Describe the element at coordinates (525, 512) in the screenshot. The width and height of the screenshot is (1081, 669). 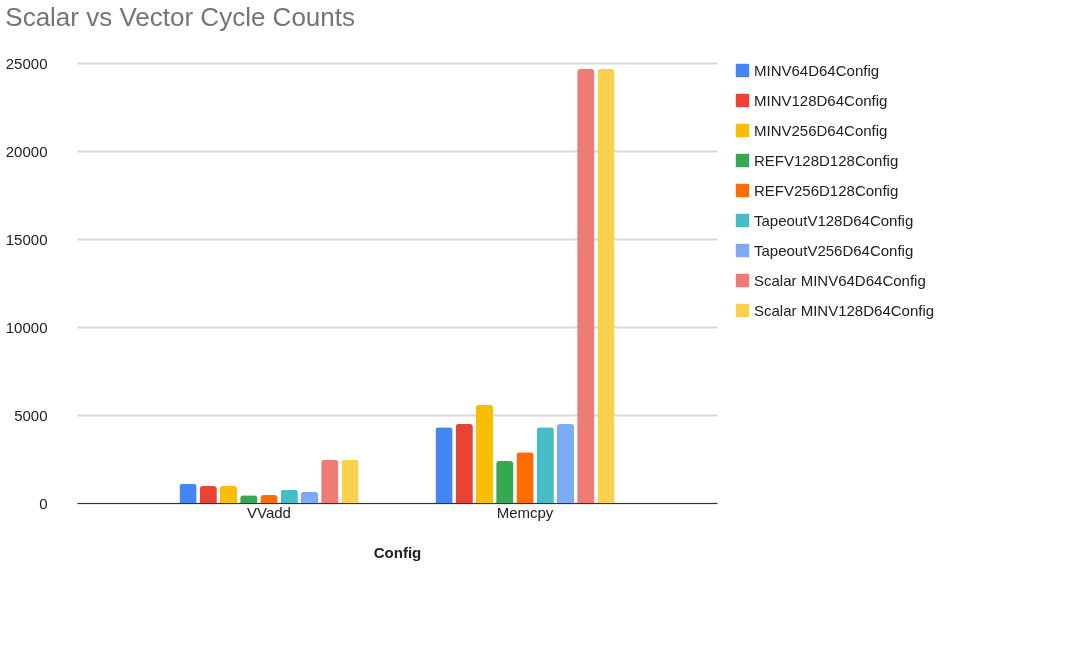
I see `x-tick-label: Memcpy` at that location.